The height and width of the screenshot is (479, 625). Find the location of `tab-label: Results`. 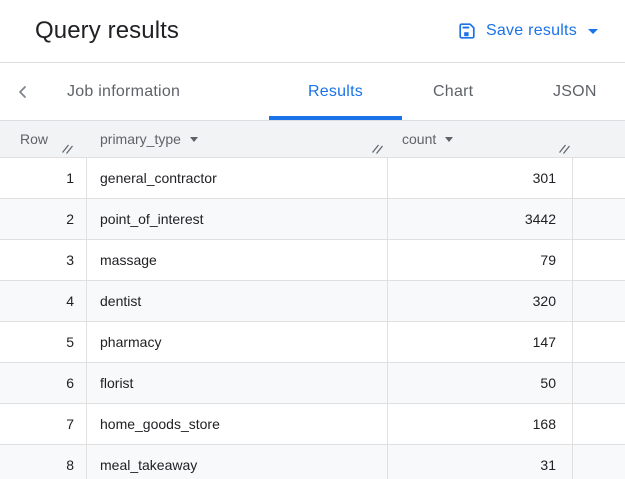

tab-label: Results is located at coordinates (335, 91).